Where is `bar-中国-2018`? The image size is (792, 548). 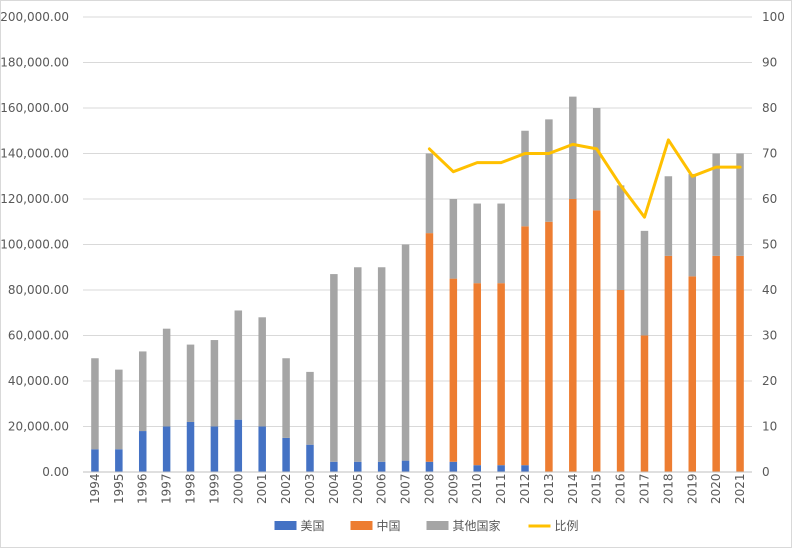
bar-中国-2018 is located at coordinates (668, 363).